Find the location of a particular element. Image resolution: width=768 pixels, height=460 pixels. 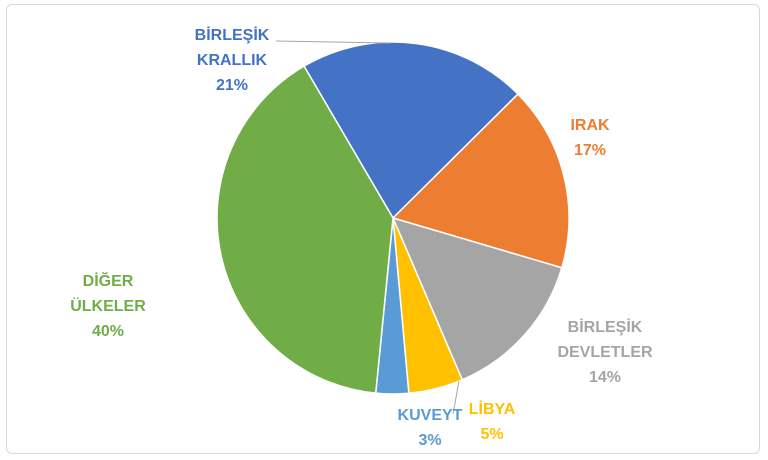

leader-line-libya is located at coordinates (456, 397).